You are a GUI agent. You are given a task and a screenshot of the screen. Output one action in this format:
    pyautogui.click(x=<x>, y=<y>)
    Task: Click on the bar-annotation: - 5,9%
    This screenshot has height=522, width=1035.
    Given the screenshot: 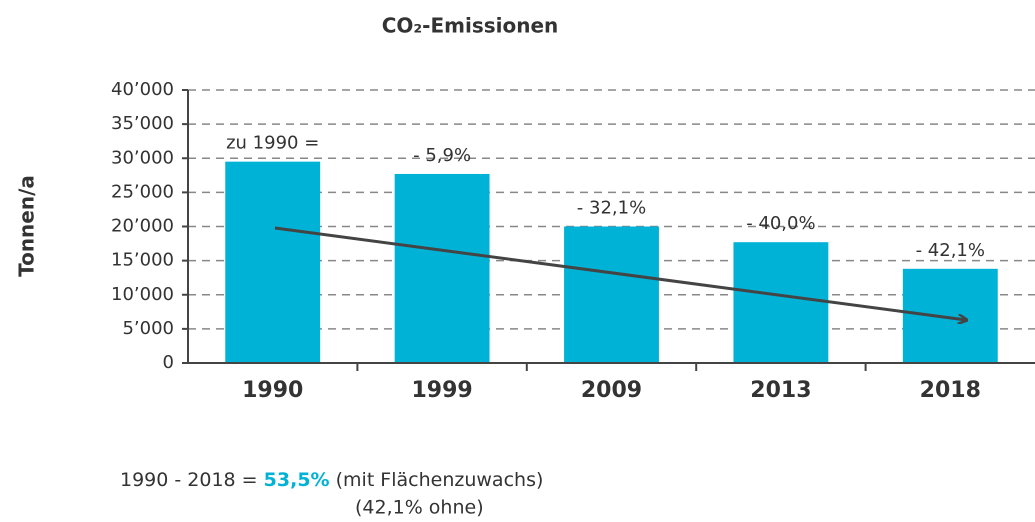 What is the action you would take?
    pyautogui.click(x=442, y=155)
    